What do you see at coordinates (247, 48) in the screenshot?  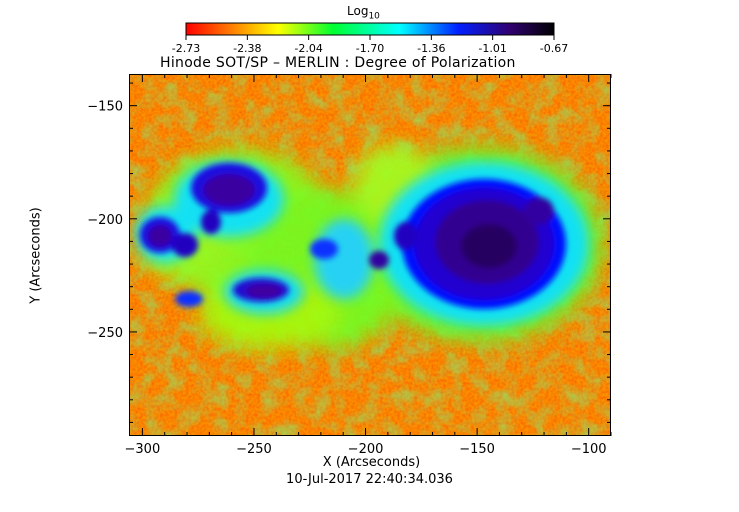 I see `colorbar-tick-label: -2.38` at bounding box center [247, 48].